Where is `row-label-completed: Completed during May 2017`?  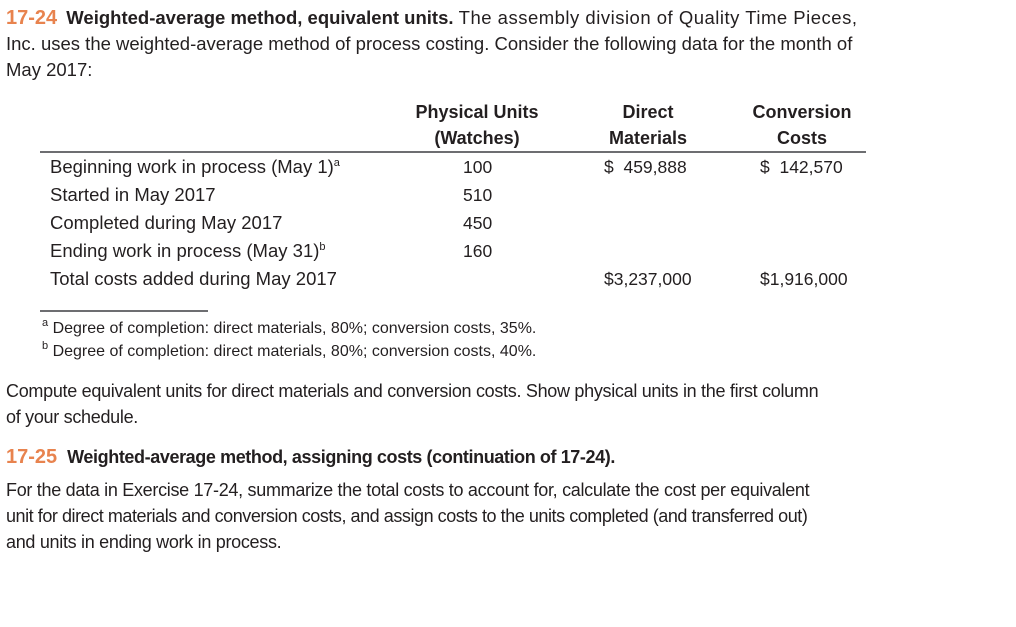
row-label-completed: Completed during May 2017 is located at coordinates (166, 222).